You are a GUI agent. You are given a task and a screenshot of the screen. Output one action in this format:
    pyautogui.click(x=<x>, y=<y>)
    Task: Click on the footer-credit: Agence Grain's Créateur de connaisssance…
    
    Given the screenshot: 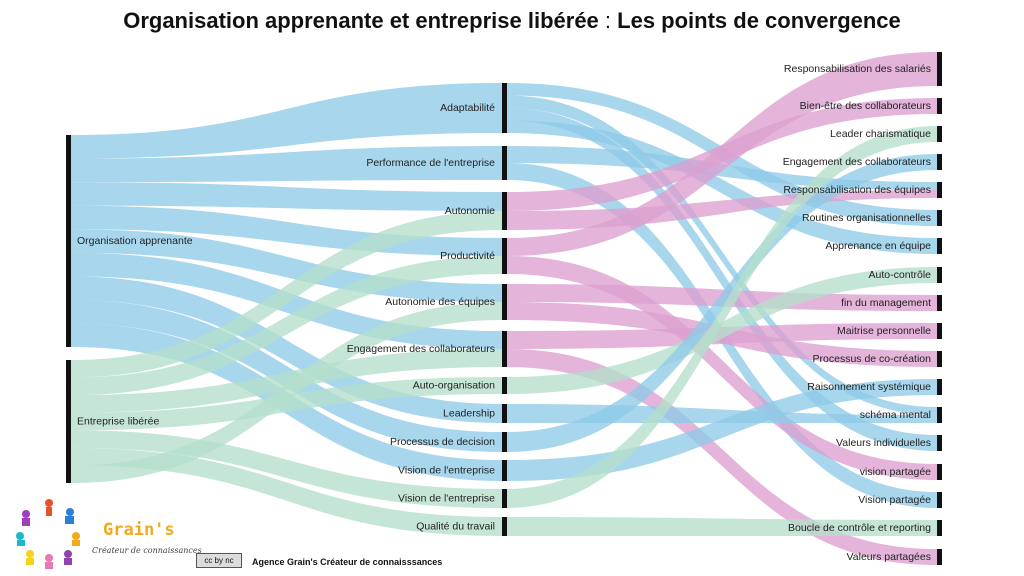 What is the action you would take?
    pyautogui.click(x=347, y=562)
    